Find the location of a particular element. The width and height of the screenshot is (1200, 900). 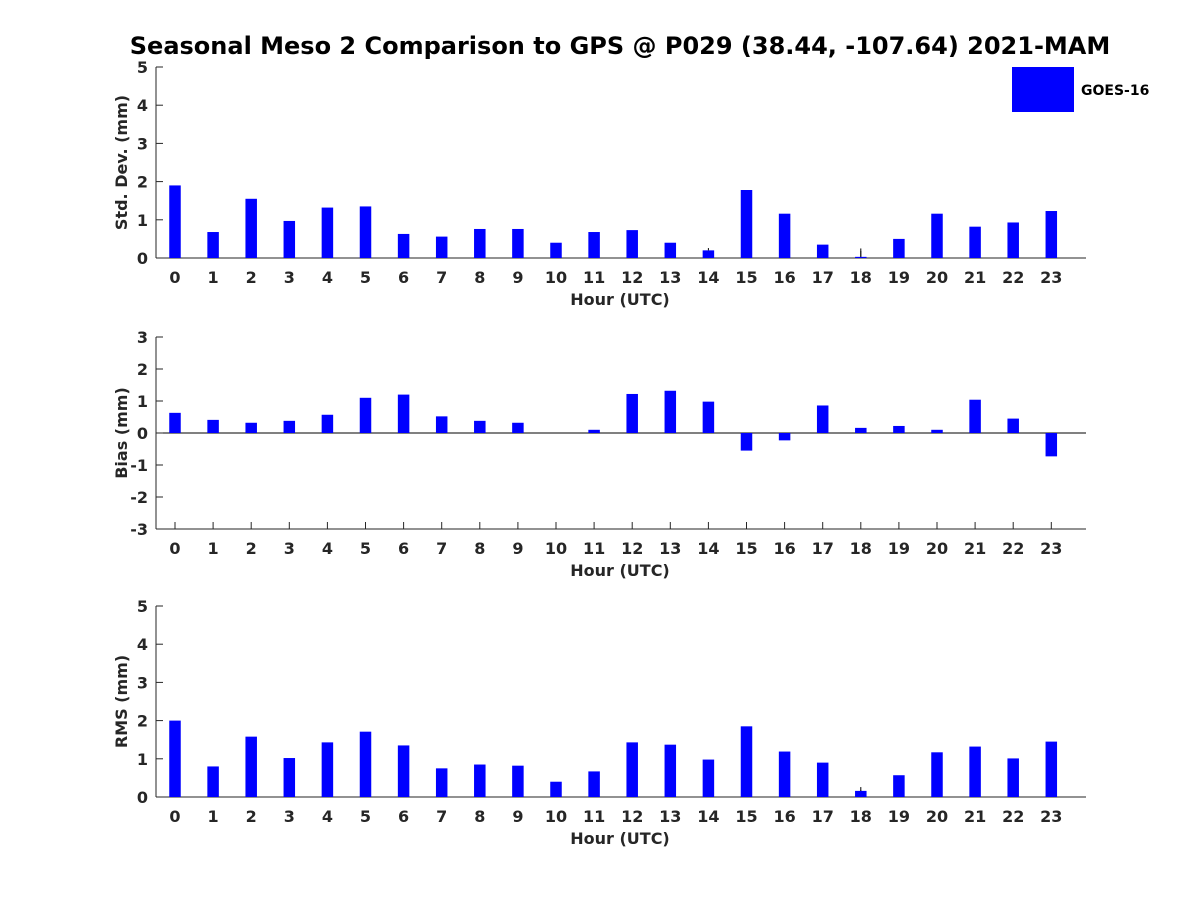

x-tick-label: 18 is located at coordinates (861, 548).